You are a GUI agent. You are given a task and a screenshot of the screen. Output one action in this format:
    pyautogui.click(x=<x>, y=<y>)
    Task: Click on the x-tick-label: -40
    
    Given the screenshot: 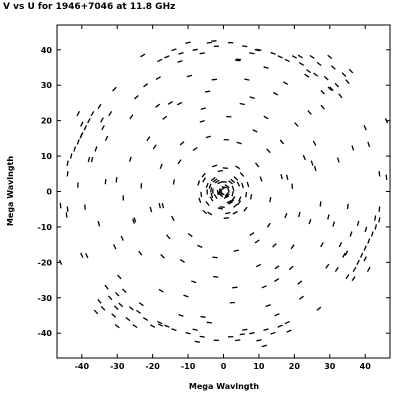 What is the action you would take?
    pyautogui.click(x=82, y=366)
    